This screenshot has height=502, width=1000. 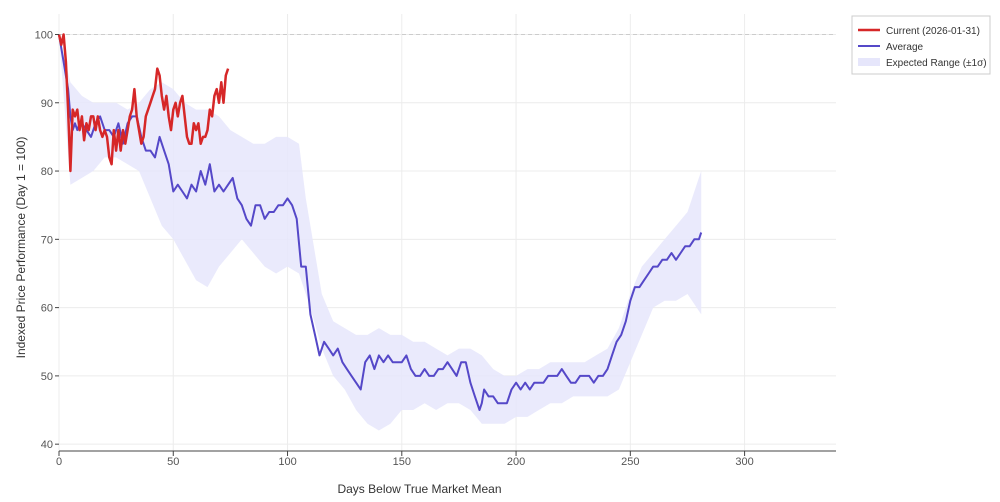 I want to click on x-axis-ticks: 0 50 100 150 200 250 300, so click(x=405, y=459).